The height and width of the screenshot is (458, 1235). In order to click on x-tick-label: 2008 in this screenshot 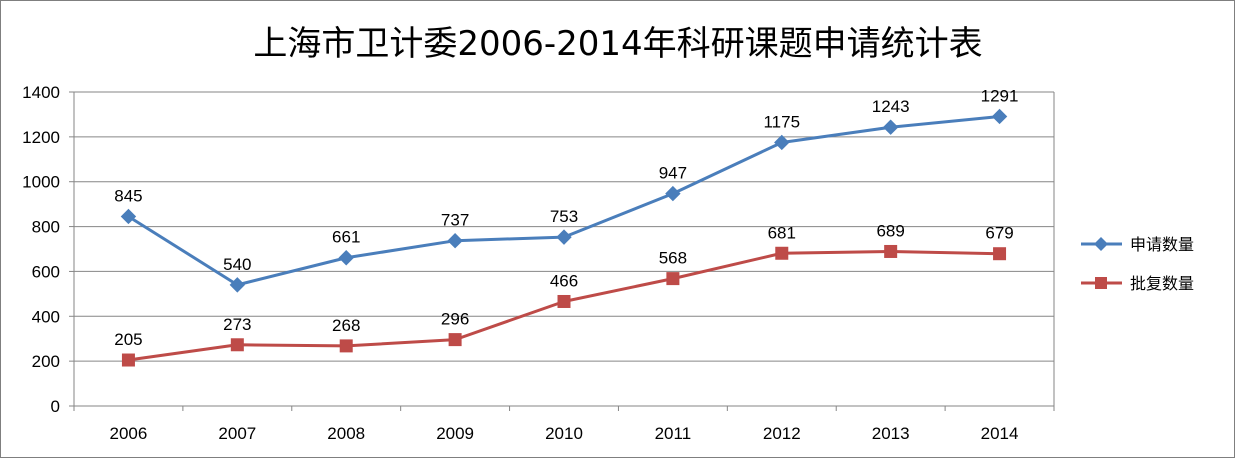, I will do `click(346, 433)`.